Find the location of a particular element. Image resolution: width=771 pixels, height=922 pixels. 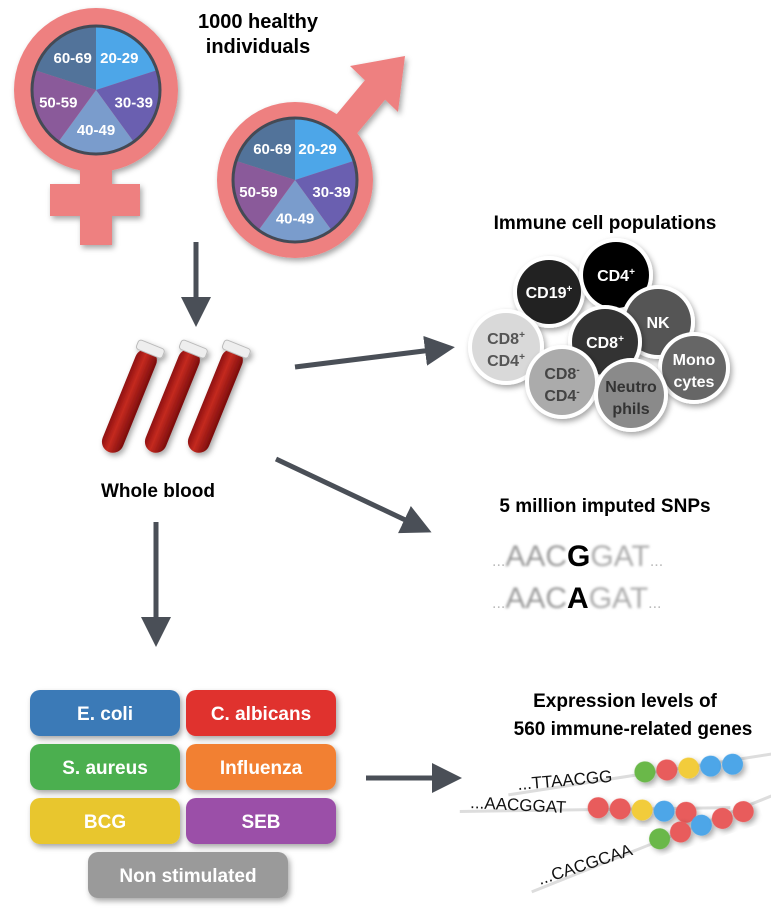

arrow-to-snps is located at coordinates (353, 495).